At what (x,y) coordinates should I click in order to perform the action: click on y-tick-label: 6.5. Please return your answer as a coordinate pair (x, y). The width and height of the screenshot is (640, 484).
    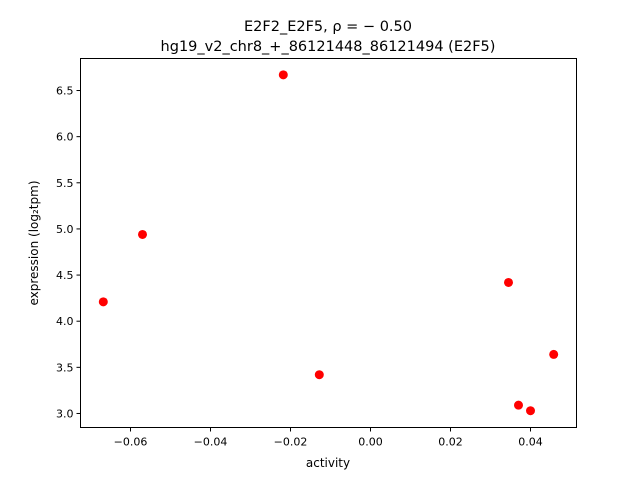
    Looking at the image, I should click on (65, 91).